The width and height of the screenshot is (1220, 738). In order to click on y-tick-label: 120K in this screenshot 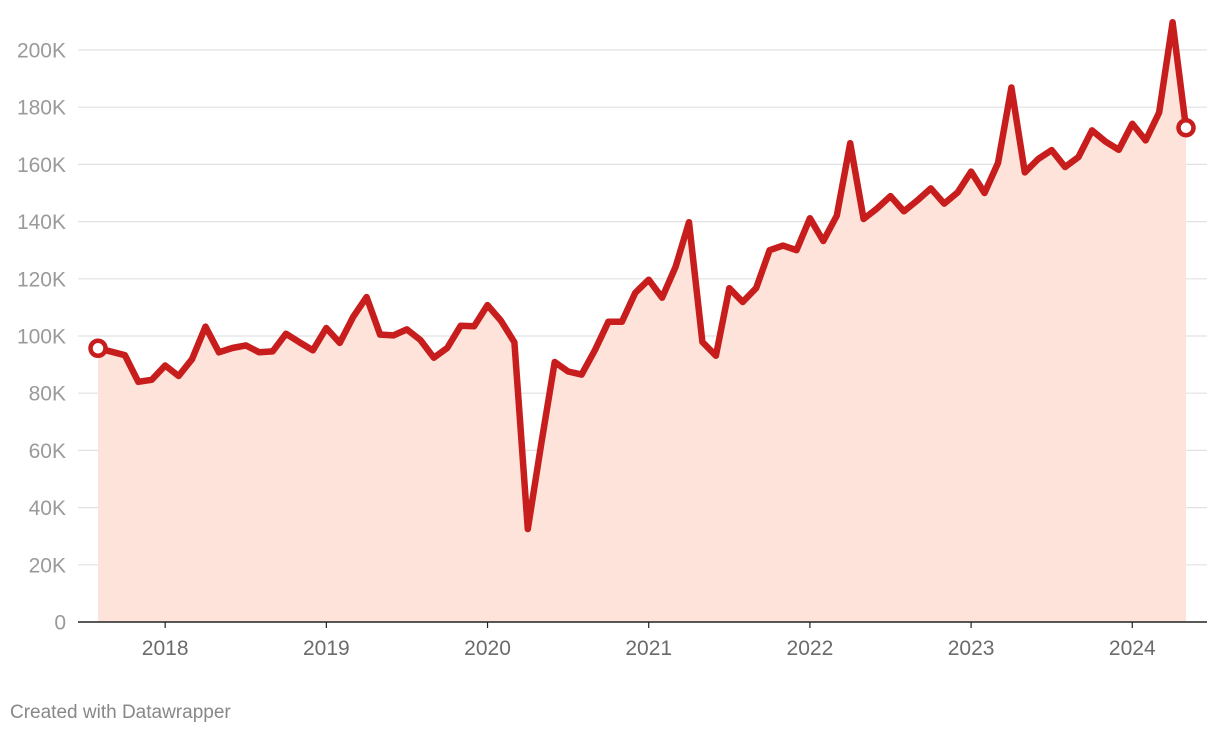, I will do `click(41, 279)`.